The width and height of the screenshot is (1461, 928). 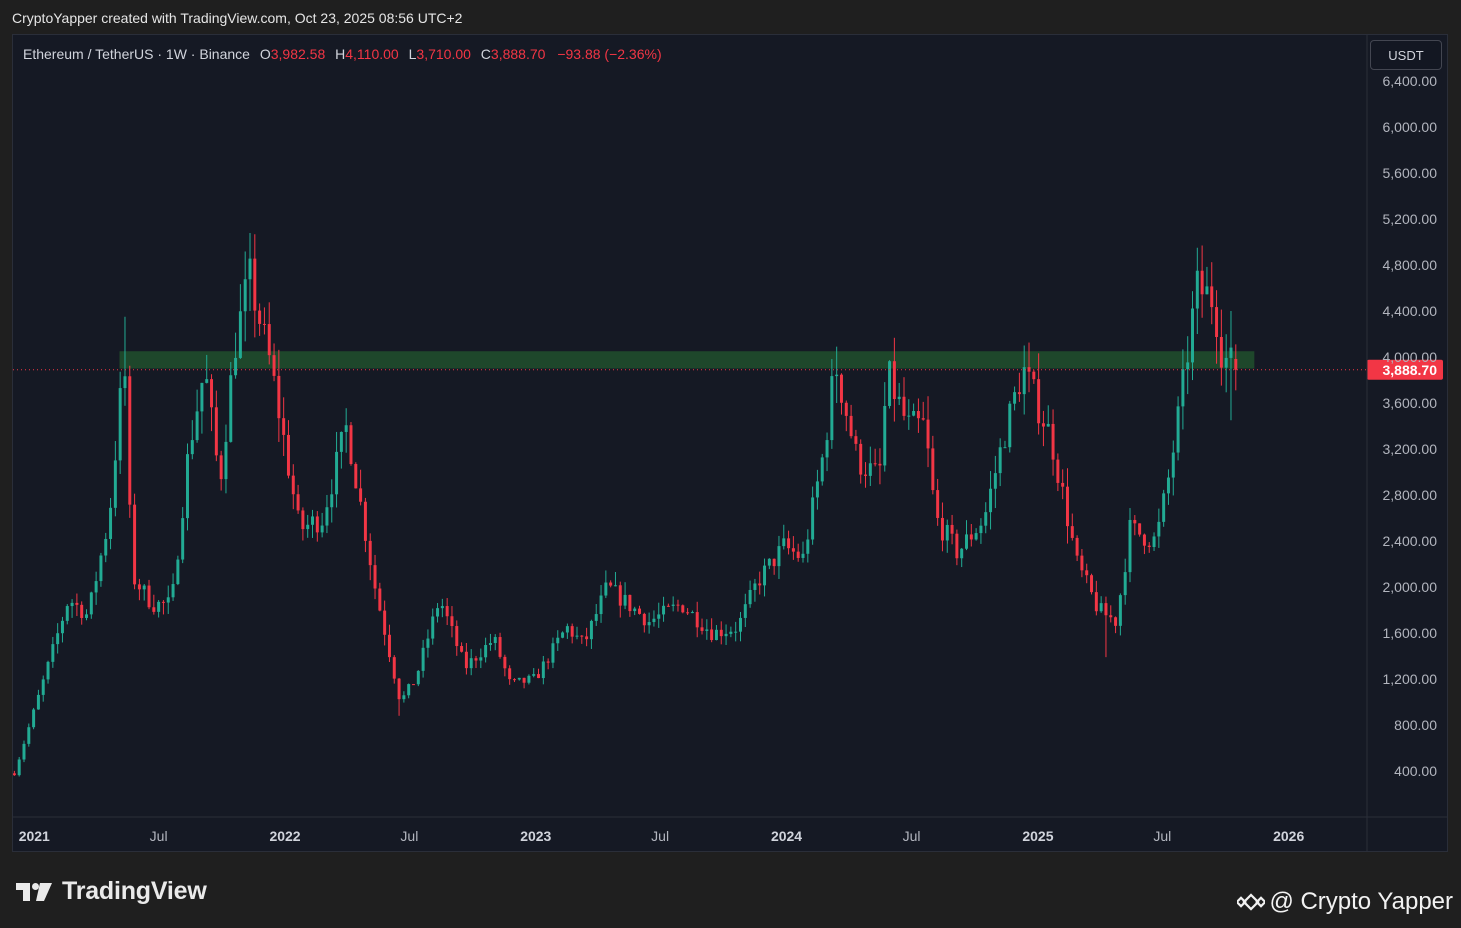 What do you see at coordinates (687, 360) in the screenshot?
I see `resistance-zone-layer` at bounding box center [687, 360].